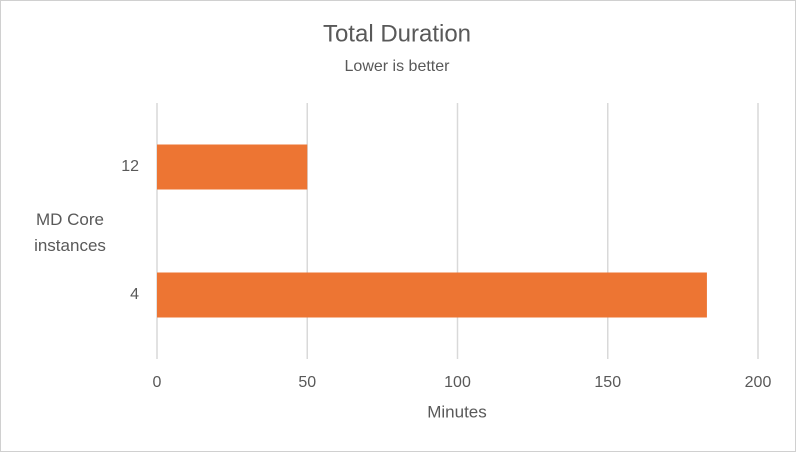 This screenshot has height=452, width=796. I want to click on x-tick-label: 100, so click(457, 382).